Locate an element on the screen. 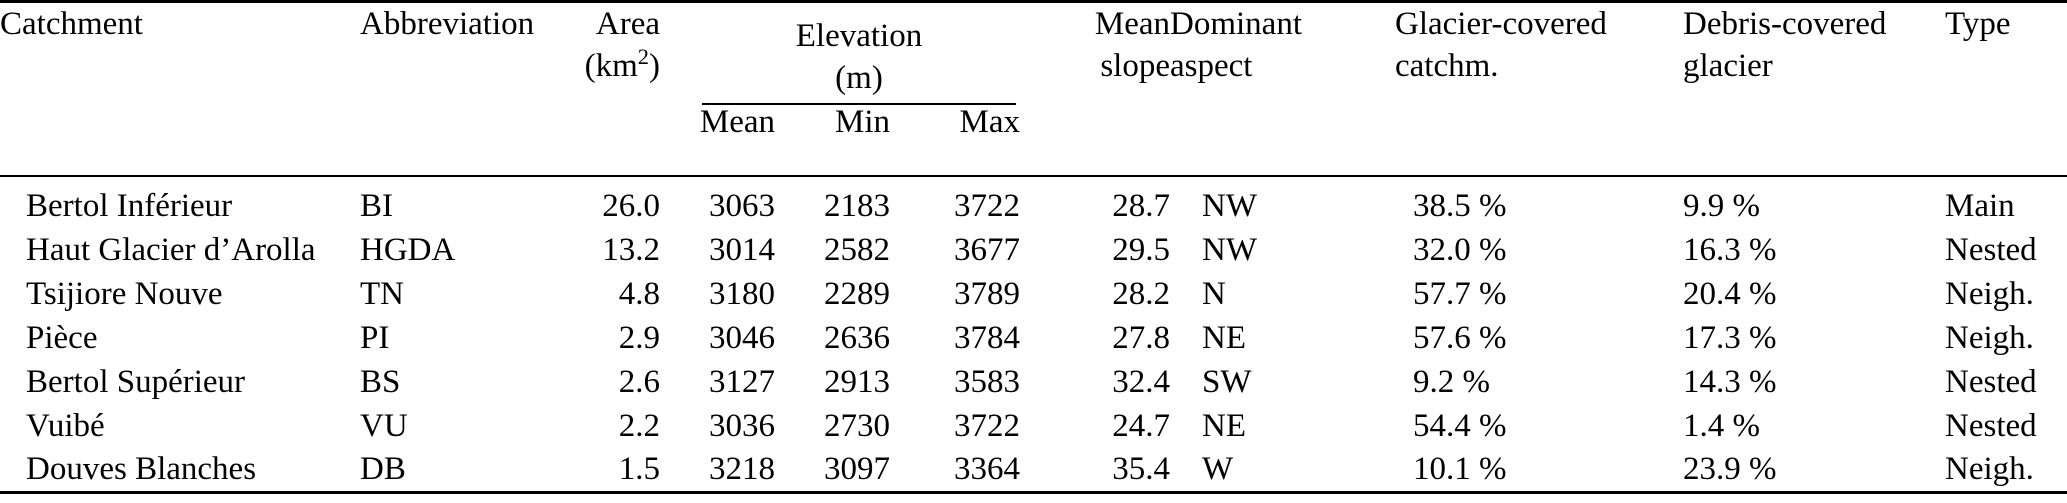 This screenshot has height=503, width=2067. glacier-covered-line1: Glacier-covered is located at coordinates (1501, 24).